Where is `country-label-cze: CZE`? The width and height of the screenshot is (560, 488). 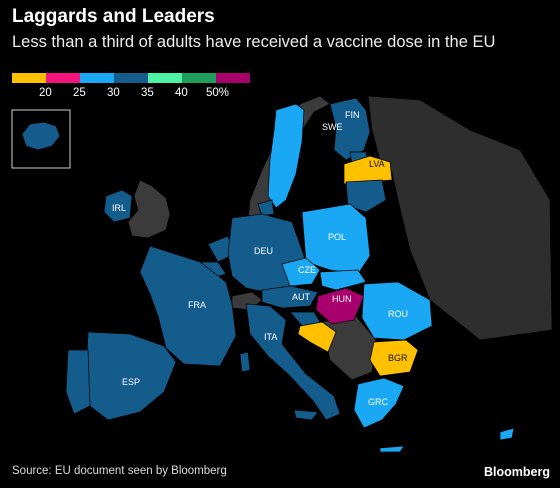 country-label-cze: CZE is located at coordinates (307, 270).